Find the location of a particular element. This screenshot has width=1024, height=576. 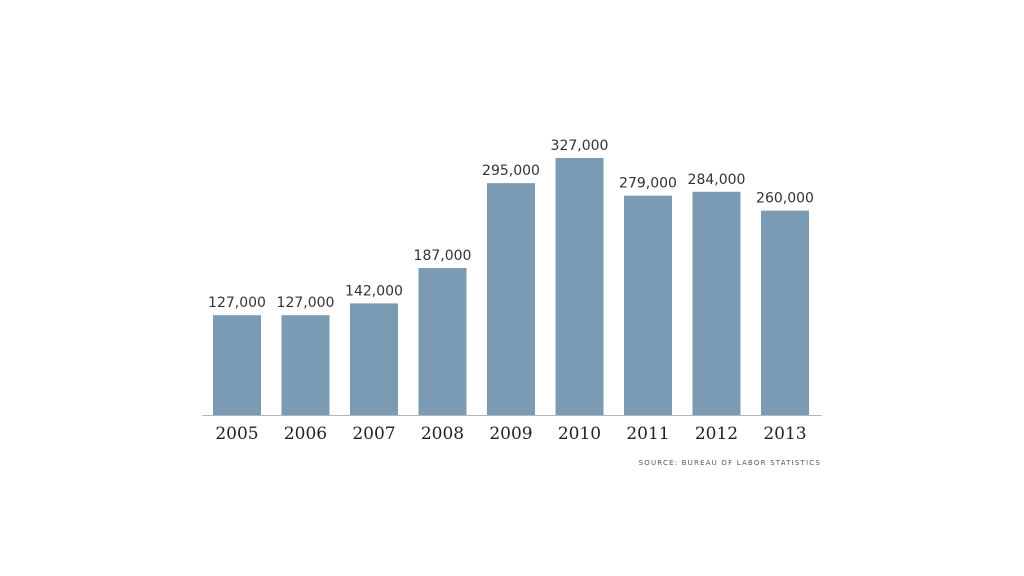

value-label-2012: 284,000 is located at coordinates (717, 180).